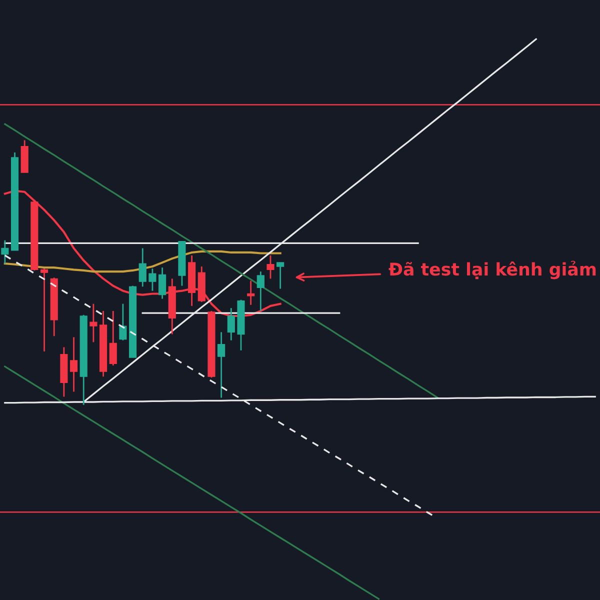  I want to click on annotation: Đã test lại kênh giảm, so click(492, 270).